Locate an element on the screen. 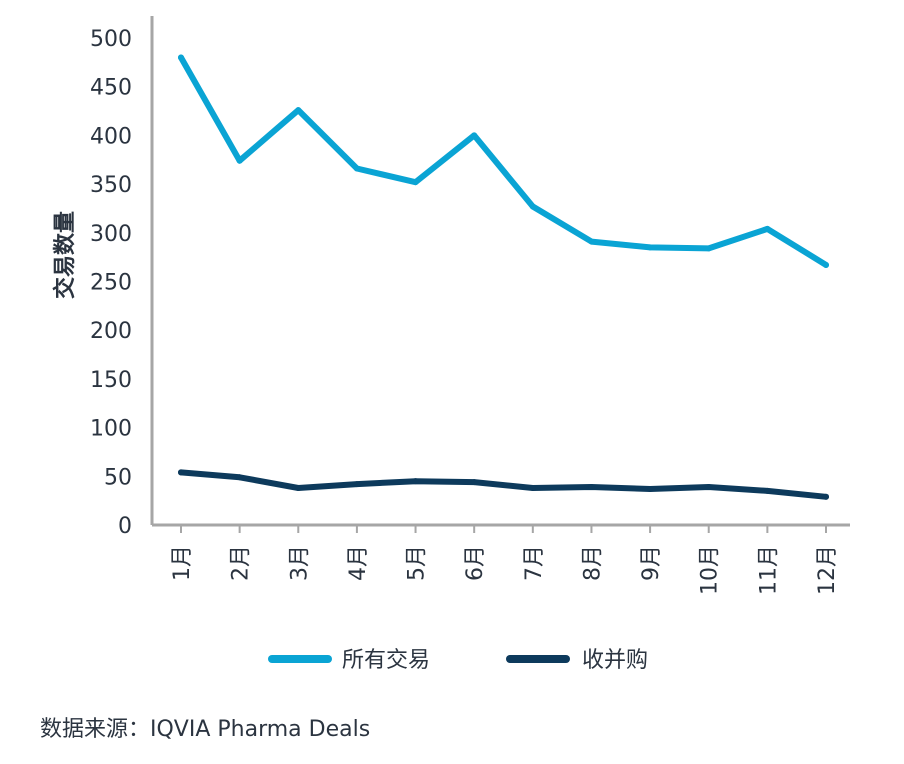 The height and width of the screenshot is (764, 904). y-tick-label: 450 is located at coordinates (111, 88).